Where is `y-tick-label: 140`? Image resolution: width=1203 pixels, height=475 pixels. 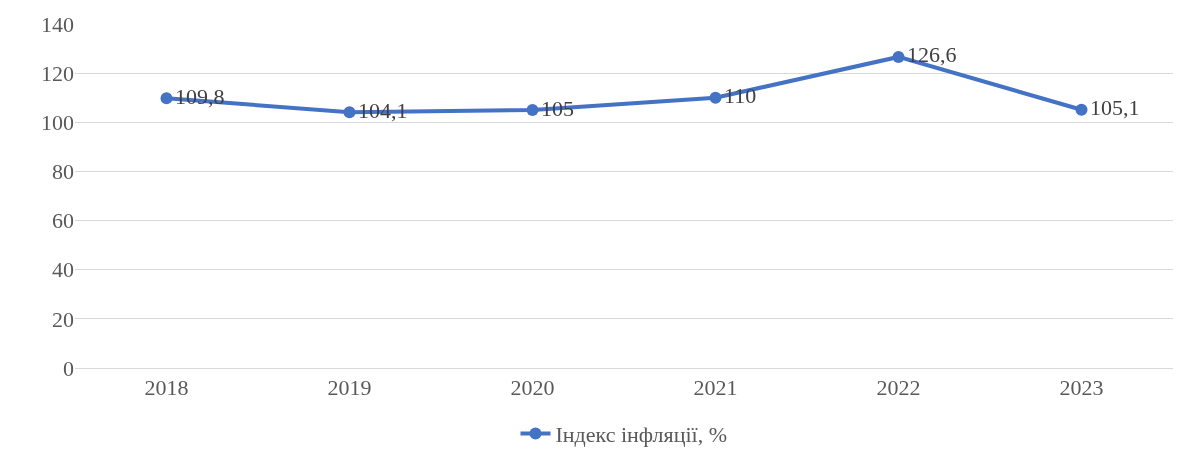
y-tick-label: 140 is located at coordinates (57, 24).